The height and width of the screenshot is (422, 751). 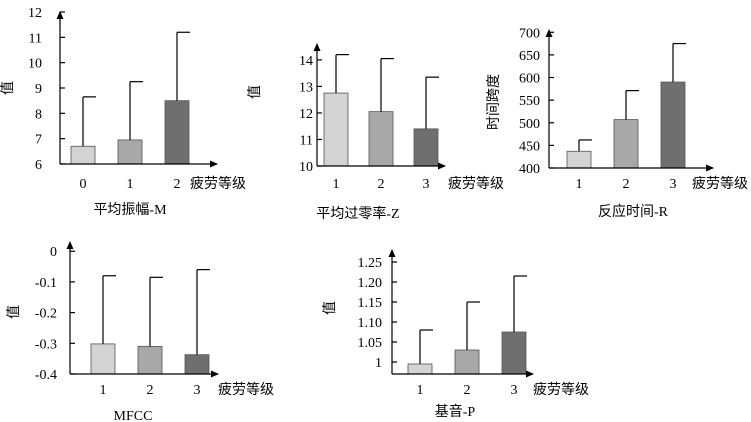 What do you see at coordinates (378, 363) in the screenshot?
I see `y-tick-label: 1` at bounding box center [378, 363].